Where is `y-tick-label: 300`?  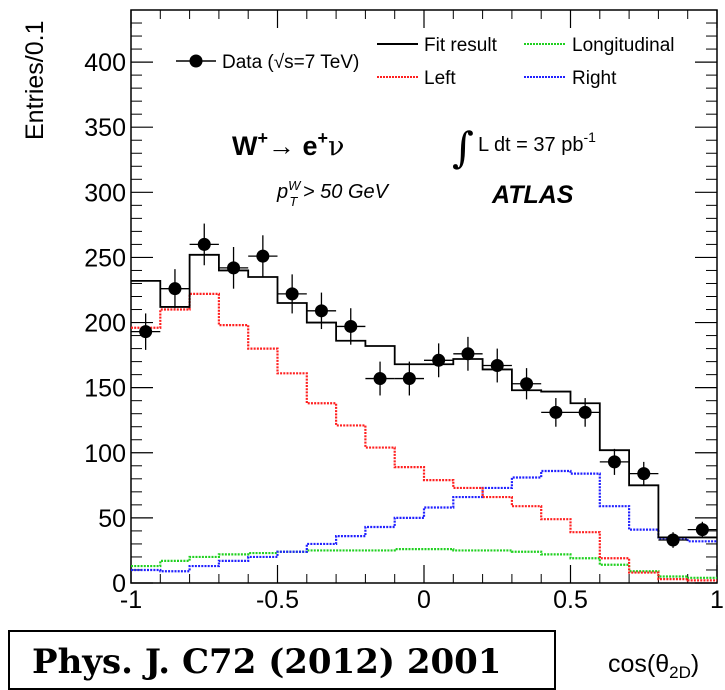 y-tick-label: 300 is located at coordinates (105, 193).